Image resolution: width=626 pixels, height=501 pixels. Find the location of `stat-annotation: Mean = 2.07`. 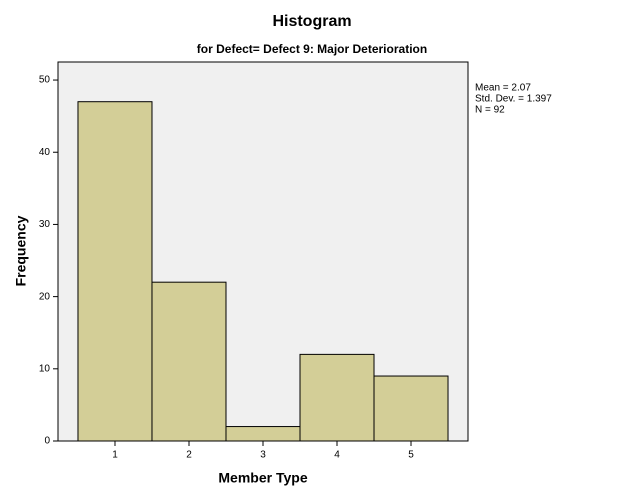

stat-annotation: Mean = 2.07 is located at coordinates (503, 88).